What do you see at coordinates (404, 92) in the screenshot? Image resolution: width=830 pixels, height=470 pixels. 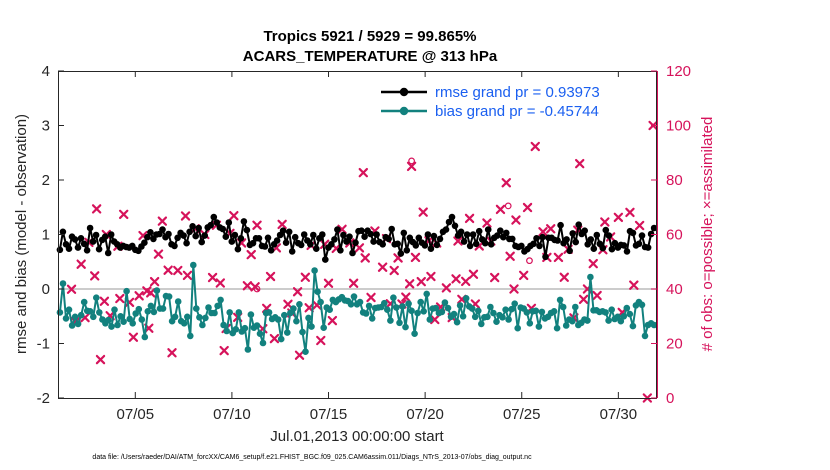 I see `legend-marker-rmse` at bounding box center [404, 92].